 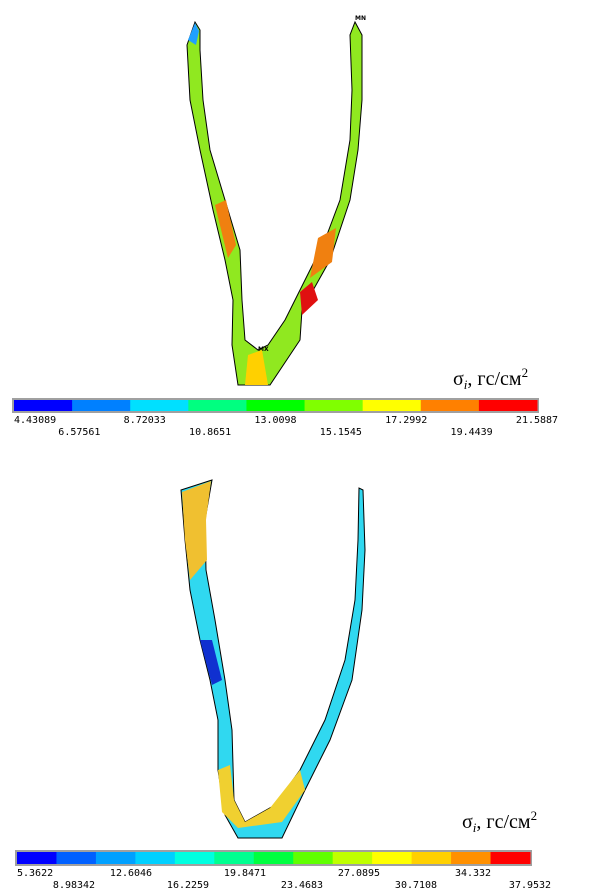 What do you see at coordinates (210, 432) in the screenshot?
I see `legend-tick-label: 10.8651` at bounding box center [210, 432].